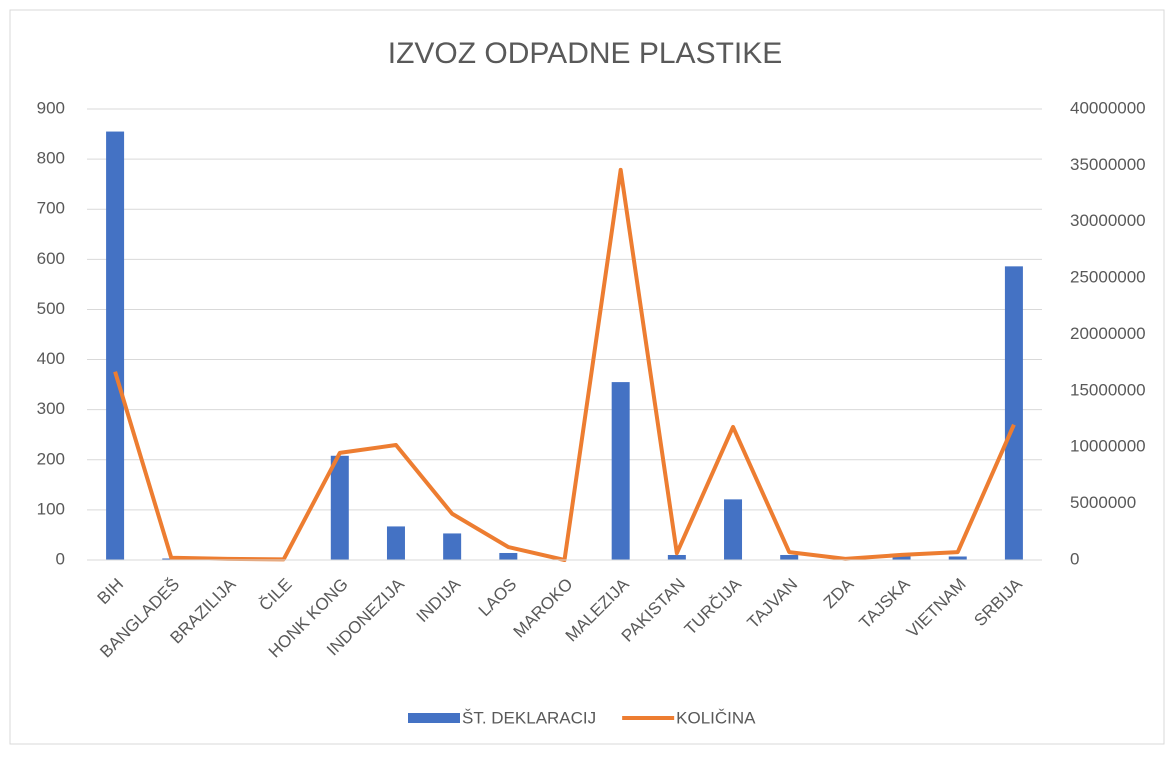  Describe the element at coordinates (716, 717) in the screenshot. I see `legend-label: KOLIČINA` at that location.